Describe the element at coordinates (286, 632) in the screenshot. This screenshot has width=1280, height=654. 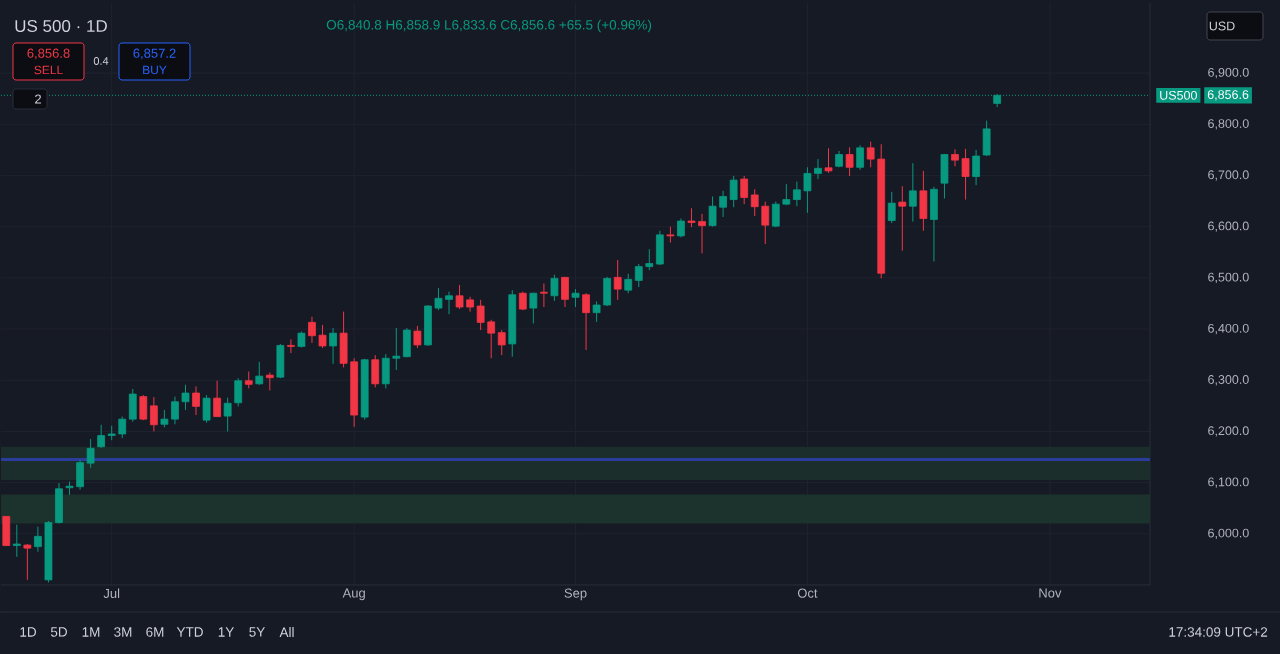
I see `text: All` at that location.